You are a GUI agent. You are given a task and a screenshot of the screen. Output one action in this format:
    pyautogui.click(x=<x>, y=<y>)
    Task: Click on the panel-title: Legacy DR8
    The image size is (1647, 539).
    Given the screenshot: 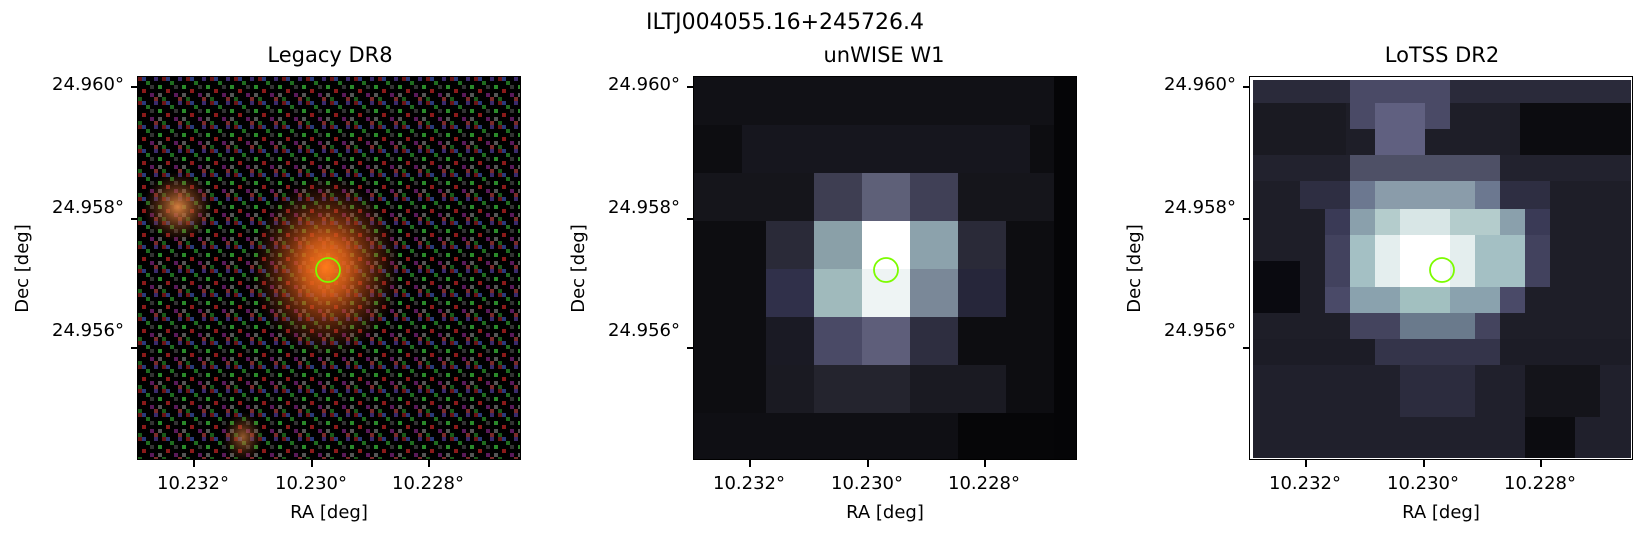 What is the action you would take?
    pyautogui.click(x=330, y=55)
    